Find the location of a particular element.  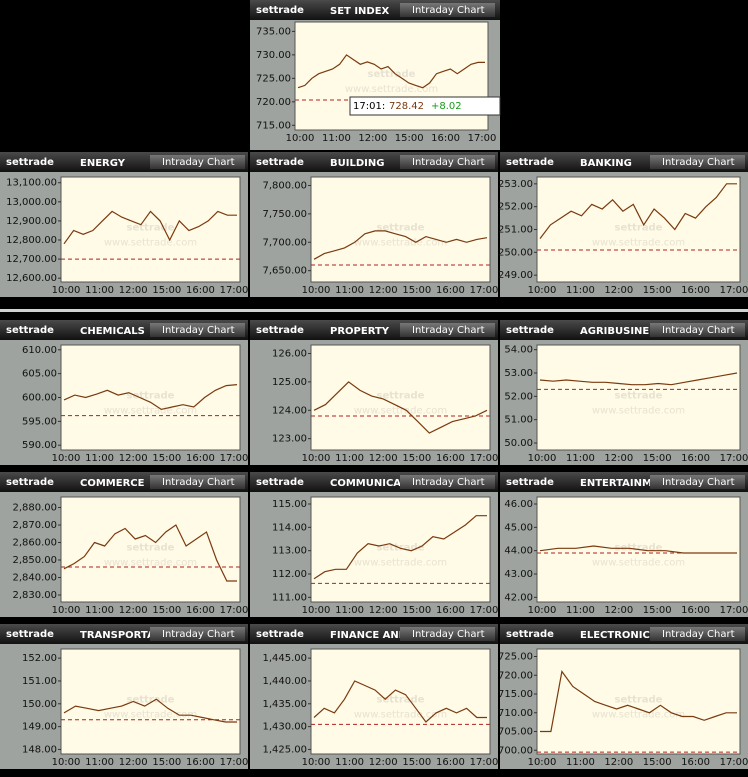

y-tick-label: 12,800.00 is located at coordinates (31, 240).